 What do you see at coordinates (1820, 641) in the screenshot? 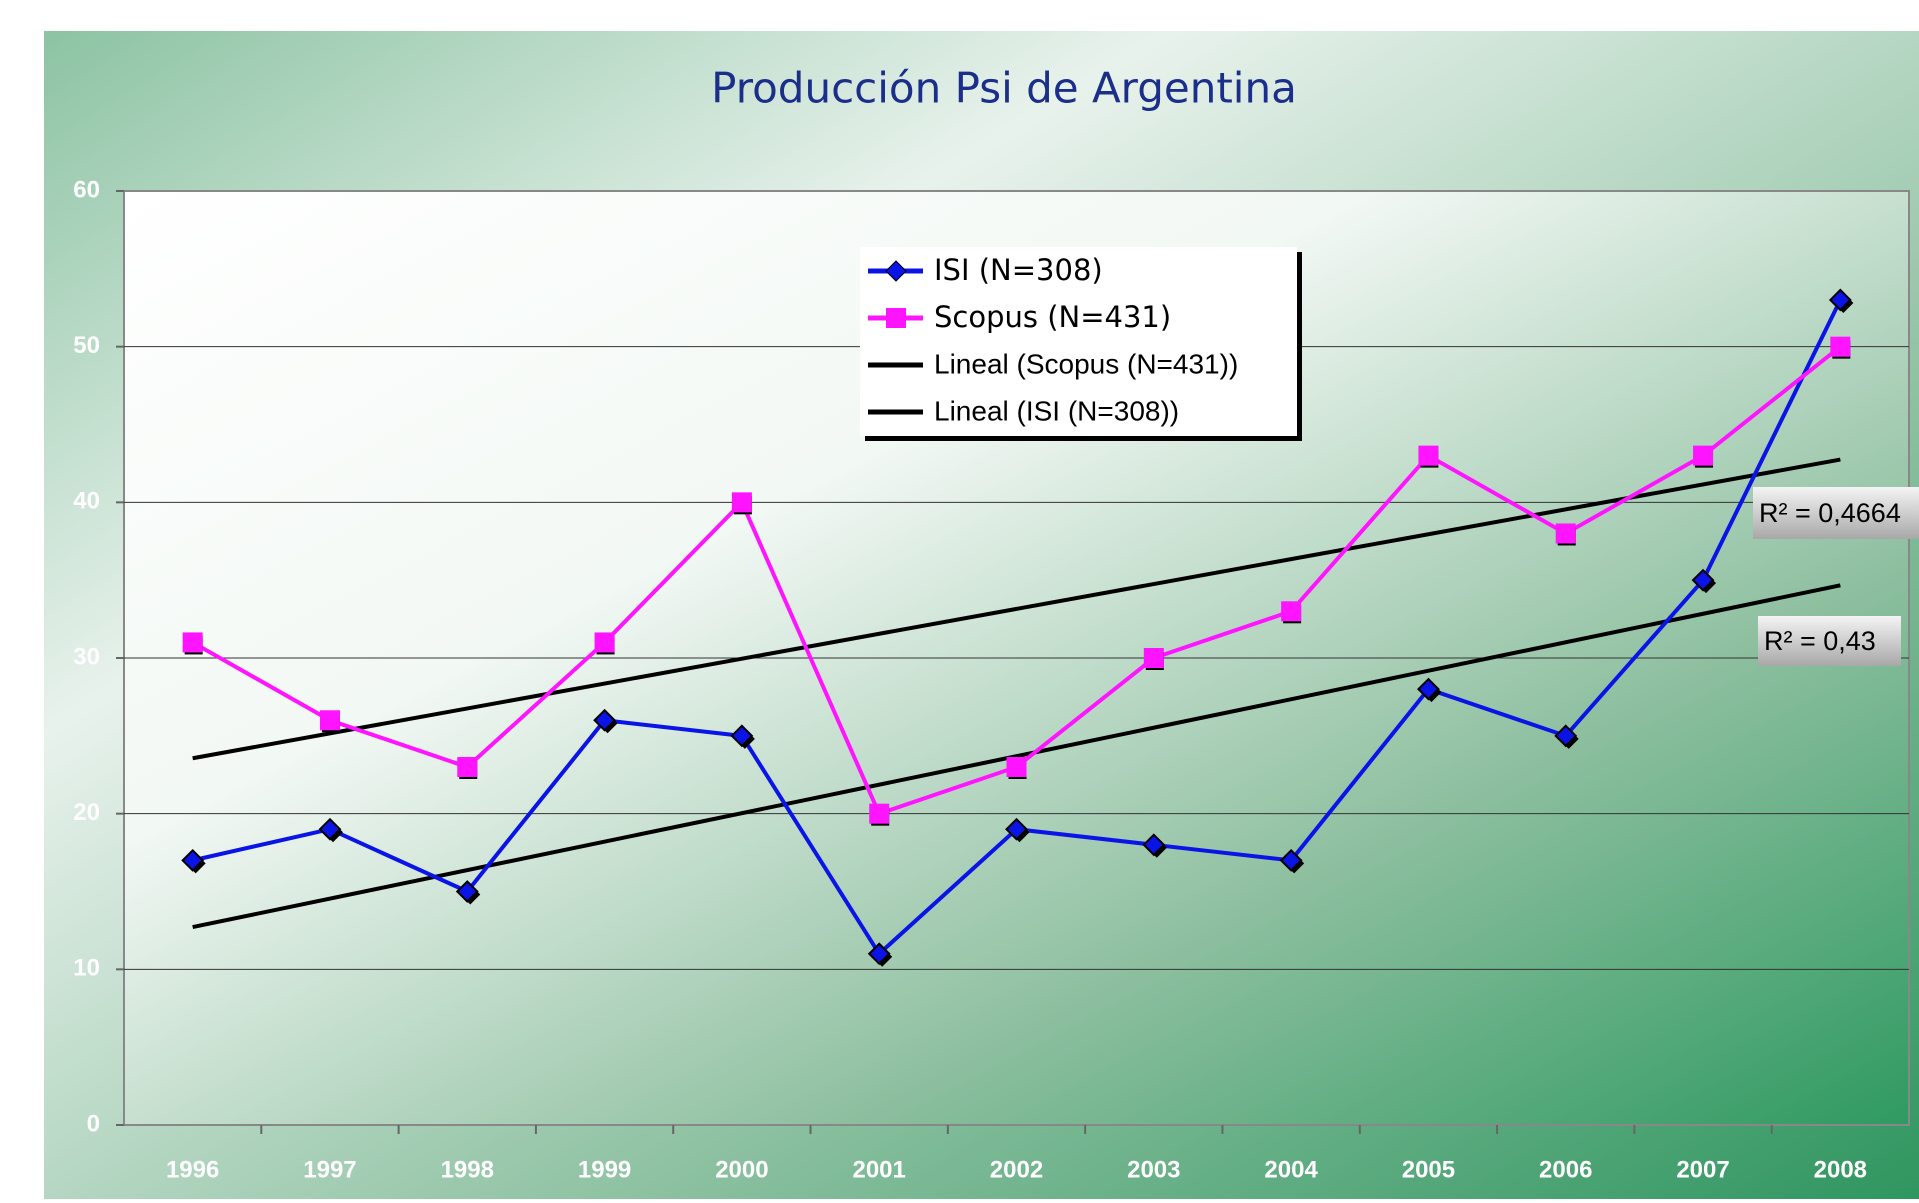
I see `annotation: R² = 0,43` at bounding box center [1820, 641].